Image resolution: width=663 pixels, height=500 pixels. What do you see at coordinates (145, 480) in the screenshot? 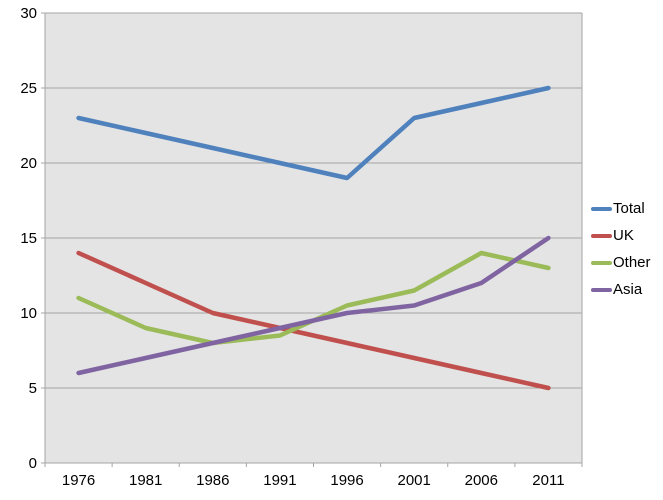
I see `x-tick-label: 1981` at bounding box center [145, 480].